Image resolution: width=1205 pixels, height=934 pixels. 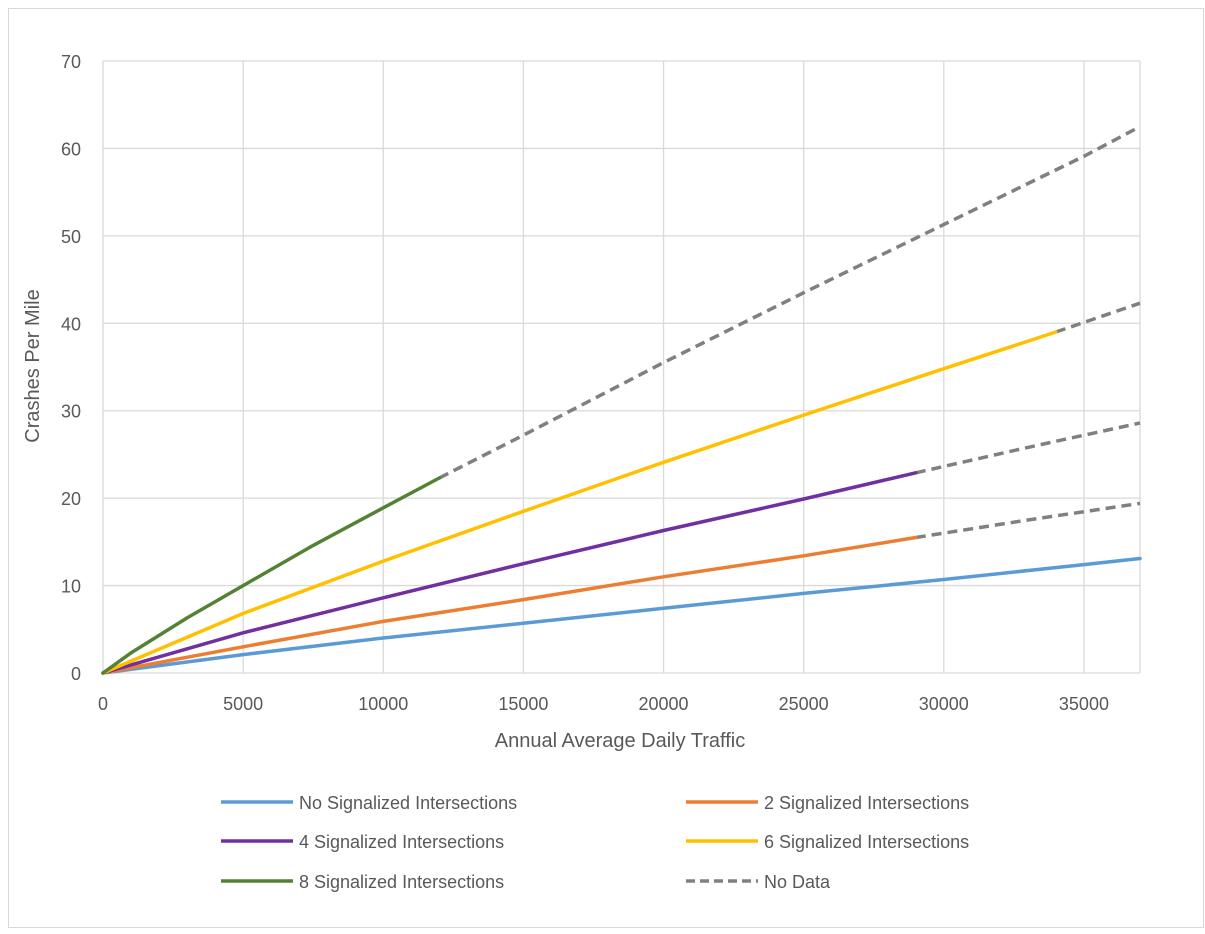 What do you see at coordinates (866, 842) in the screenshot?
I see `legend-label: 6 Signalized Intersections` at bounding box center [866, 842].